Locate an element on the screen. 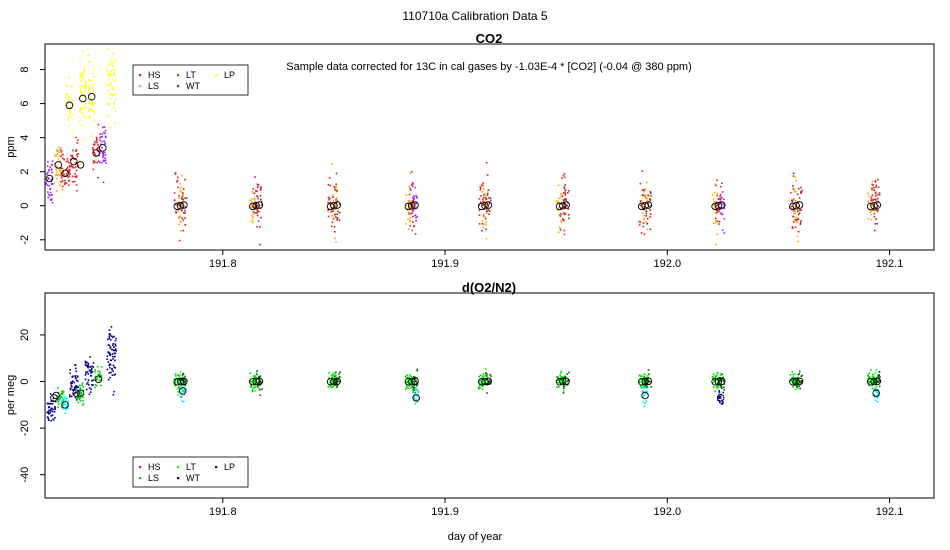 Image resolution: width=950 pixels, height=550 pixels. o2n2-legend-box is located at coordinates (190, 472).